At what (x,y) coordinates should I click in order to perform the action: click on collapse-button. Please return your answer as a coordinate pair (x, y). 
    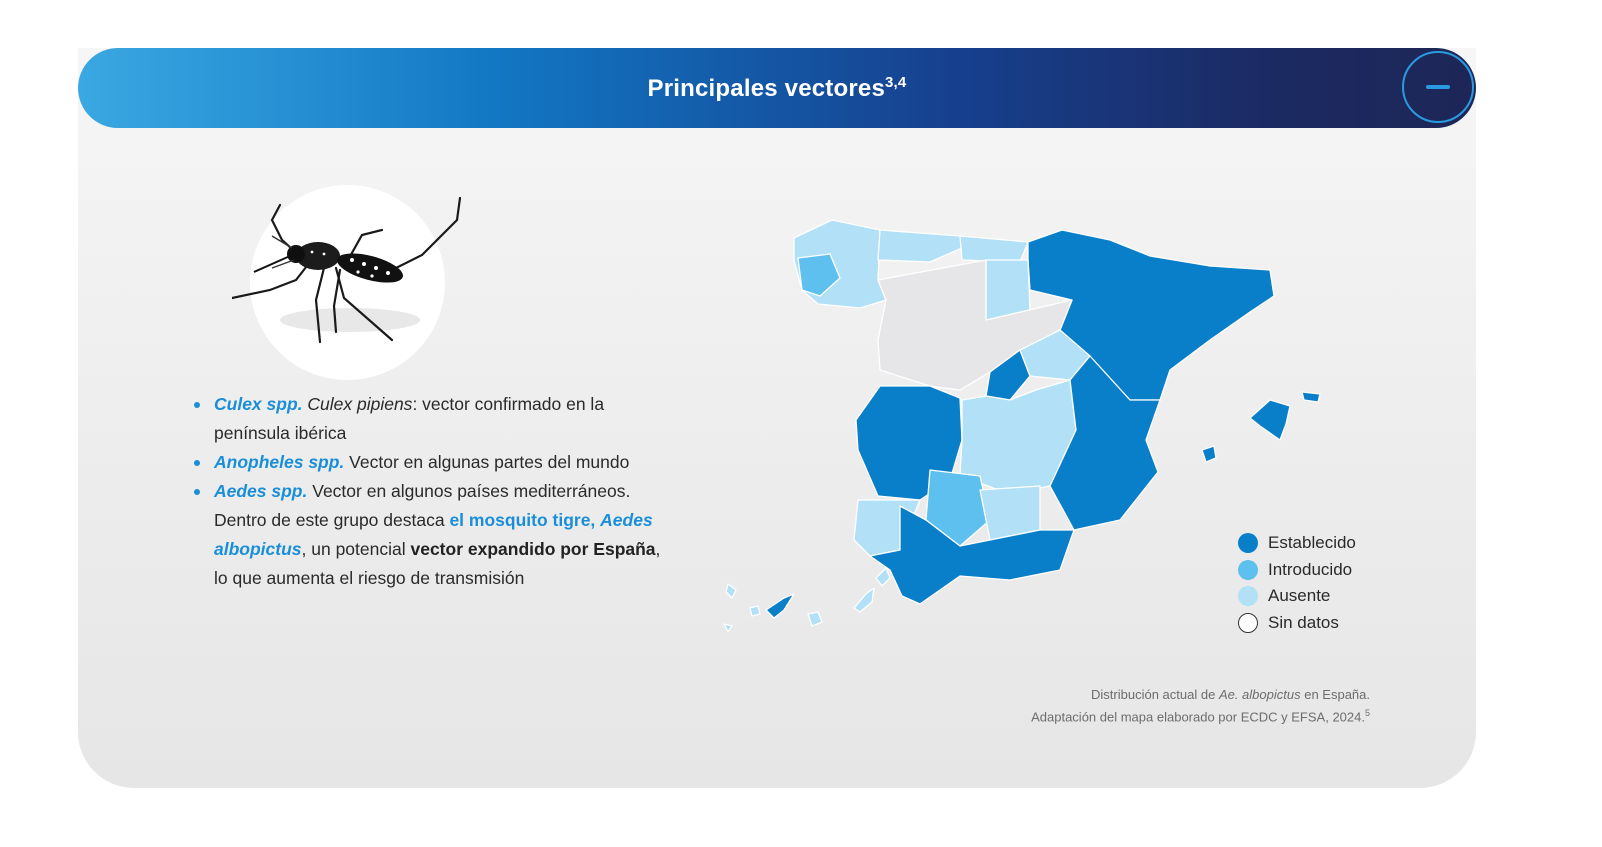
    Looking at the image, I should click on (1438, 87).